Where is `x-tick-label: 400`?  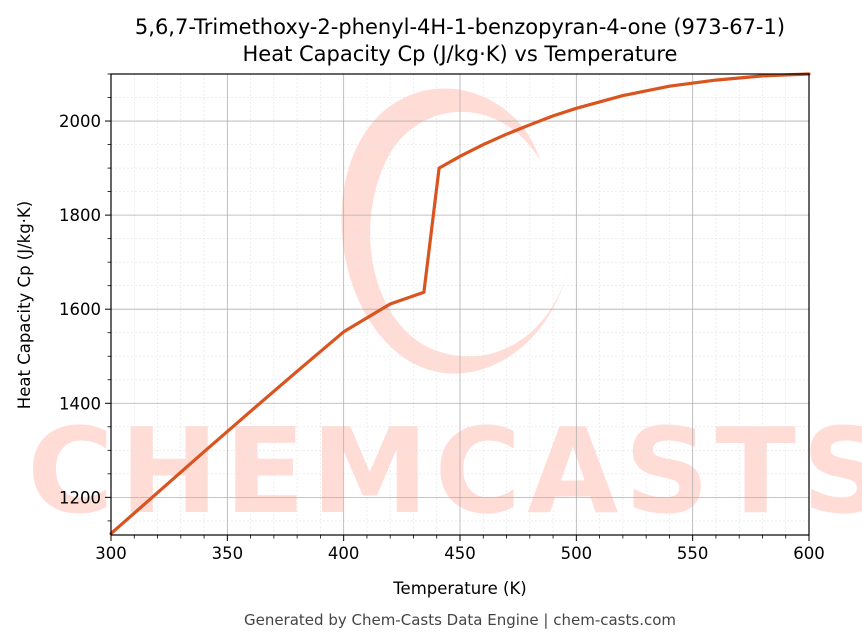
x-tick-label: 400 is located at coordinates (344, 553).